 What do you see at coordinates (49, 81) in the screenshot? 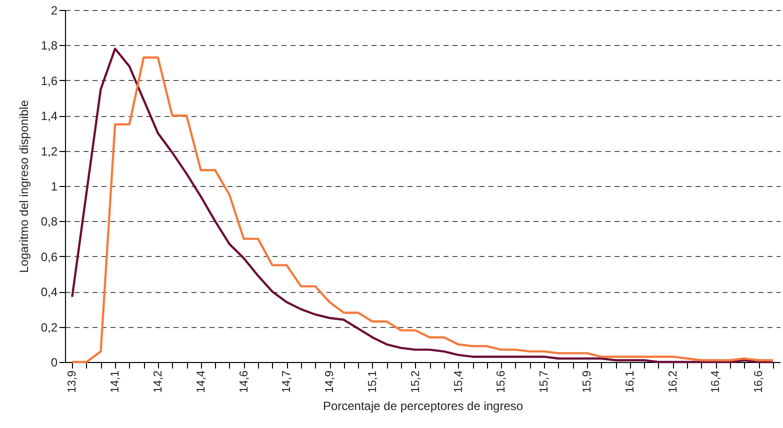
I see `y-tick-label: 1,6` at bounding box center [49, 81].